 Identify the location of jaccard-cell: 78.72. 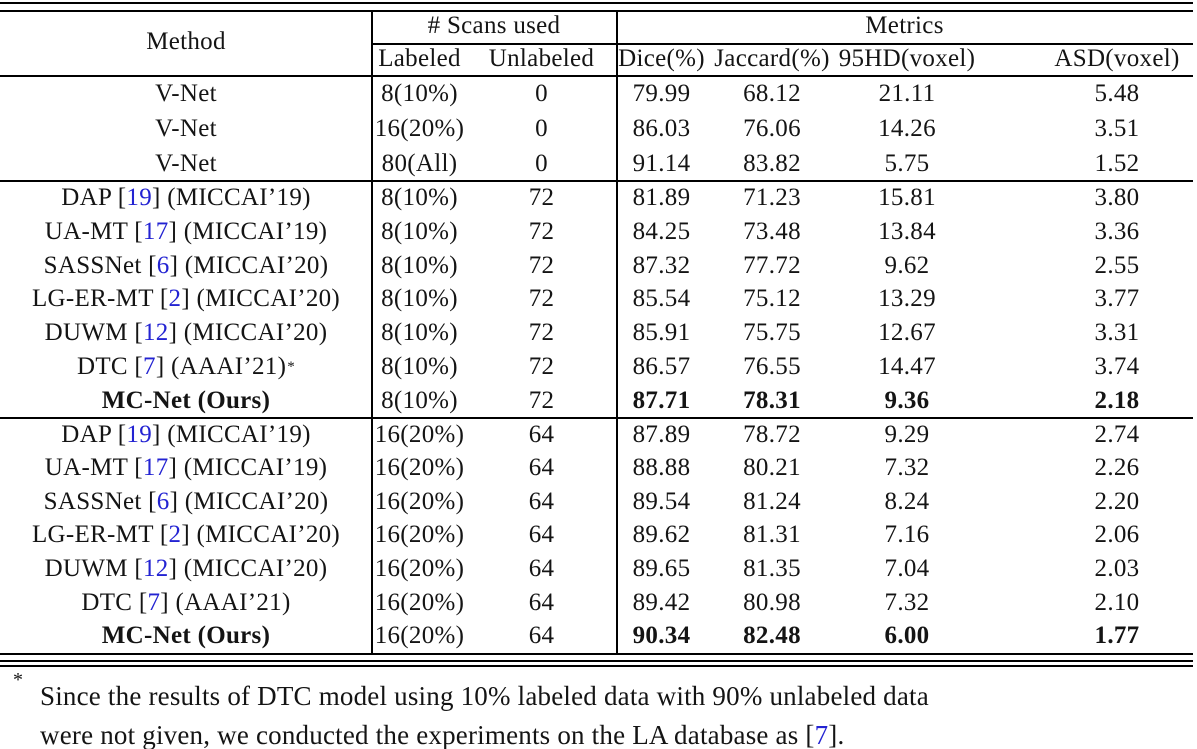
(772, 434).